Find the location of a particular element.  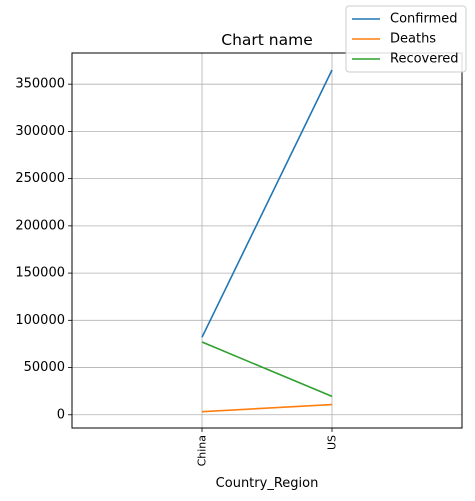

y-tick-label: 100000 is located at coordinates (40, 320).